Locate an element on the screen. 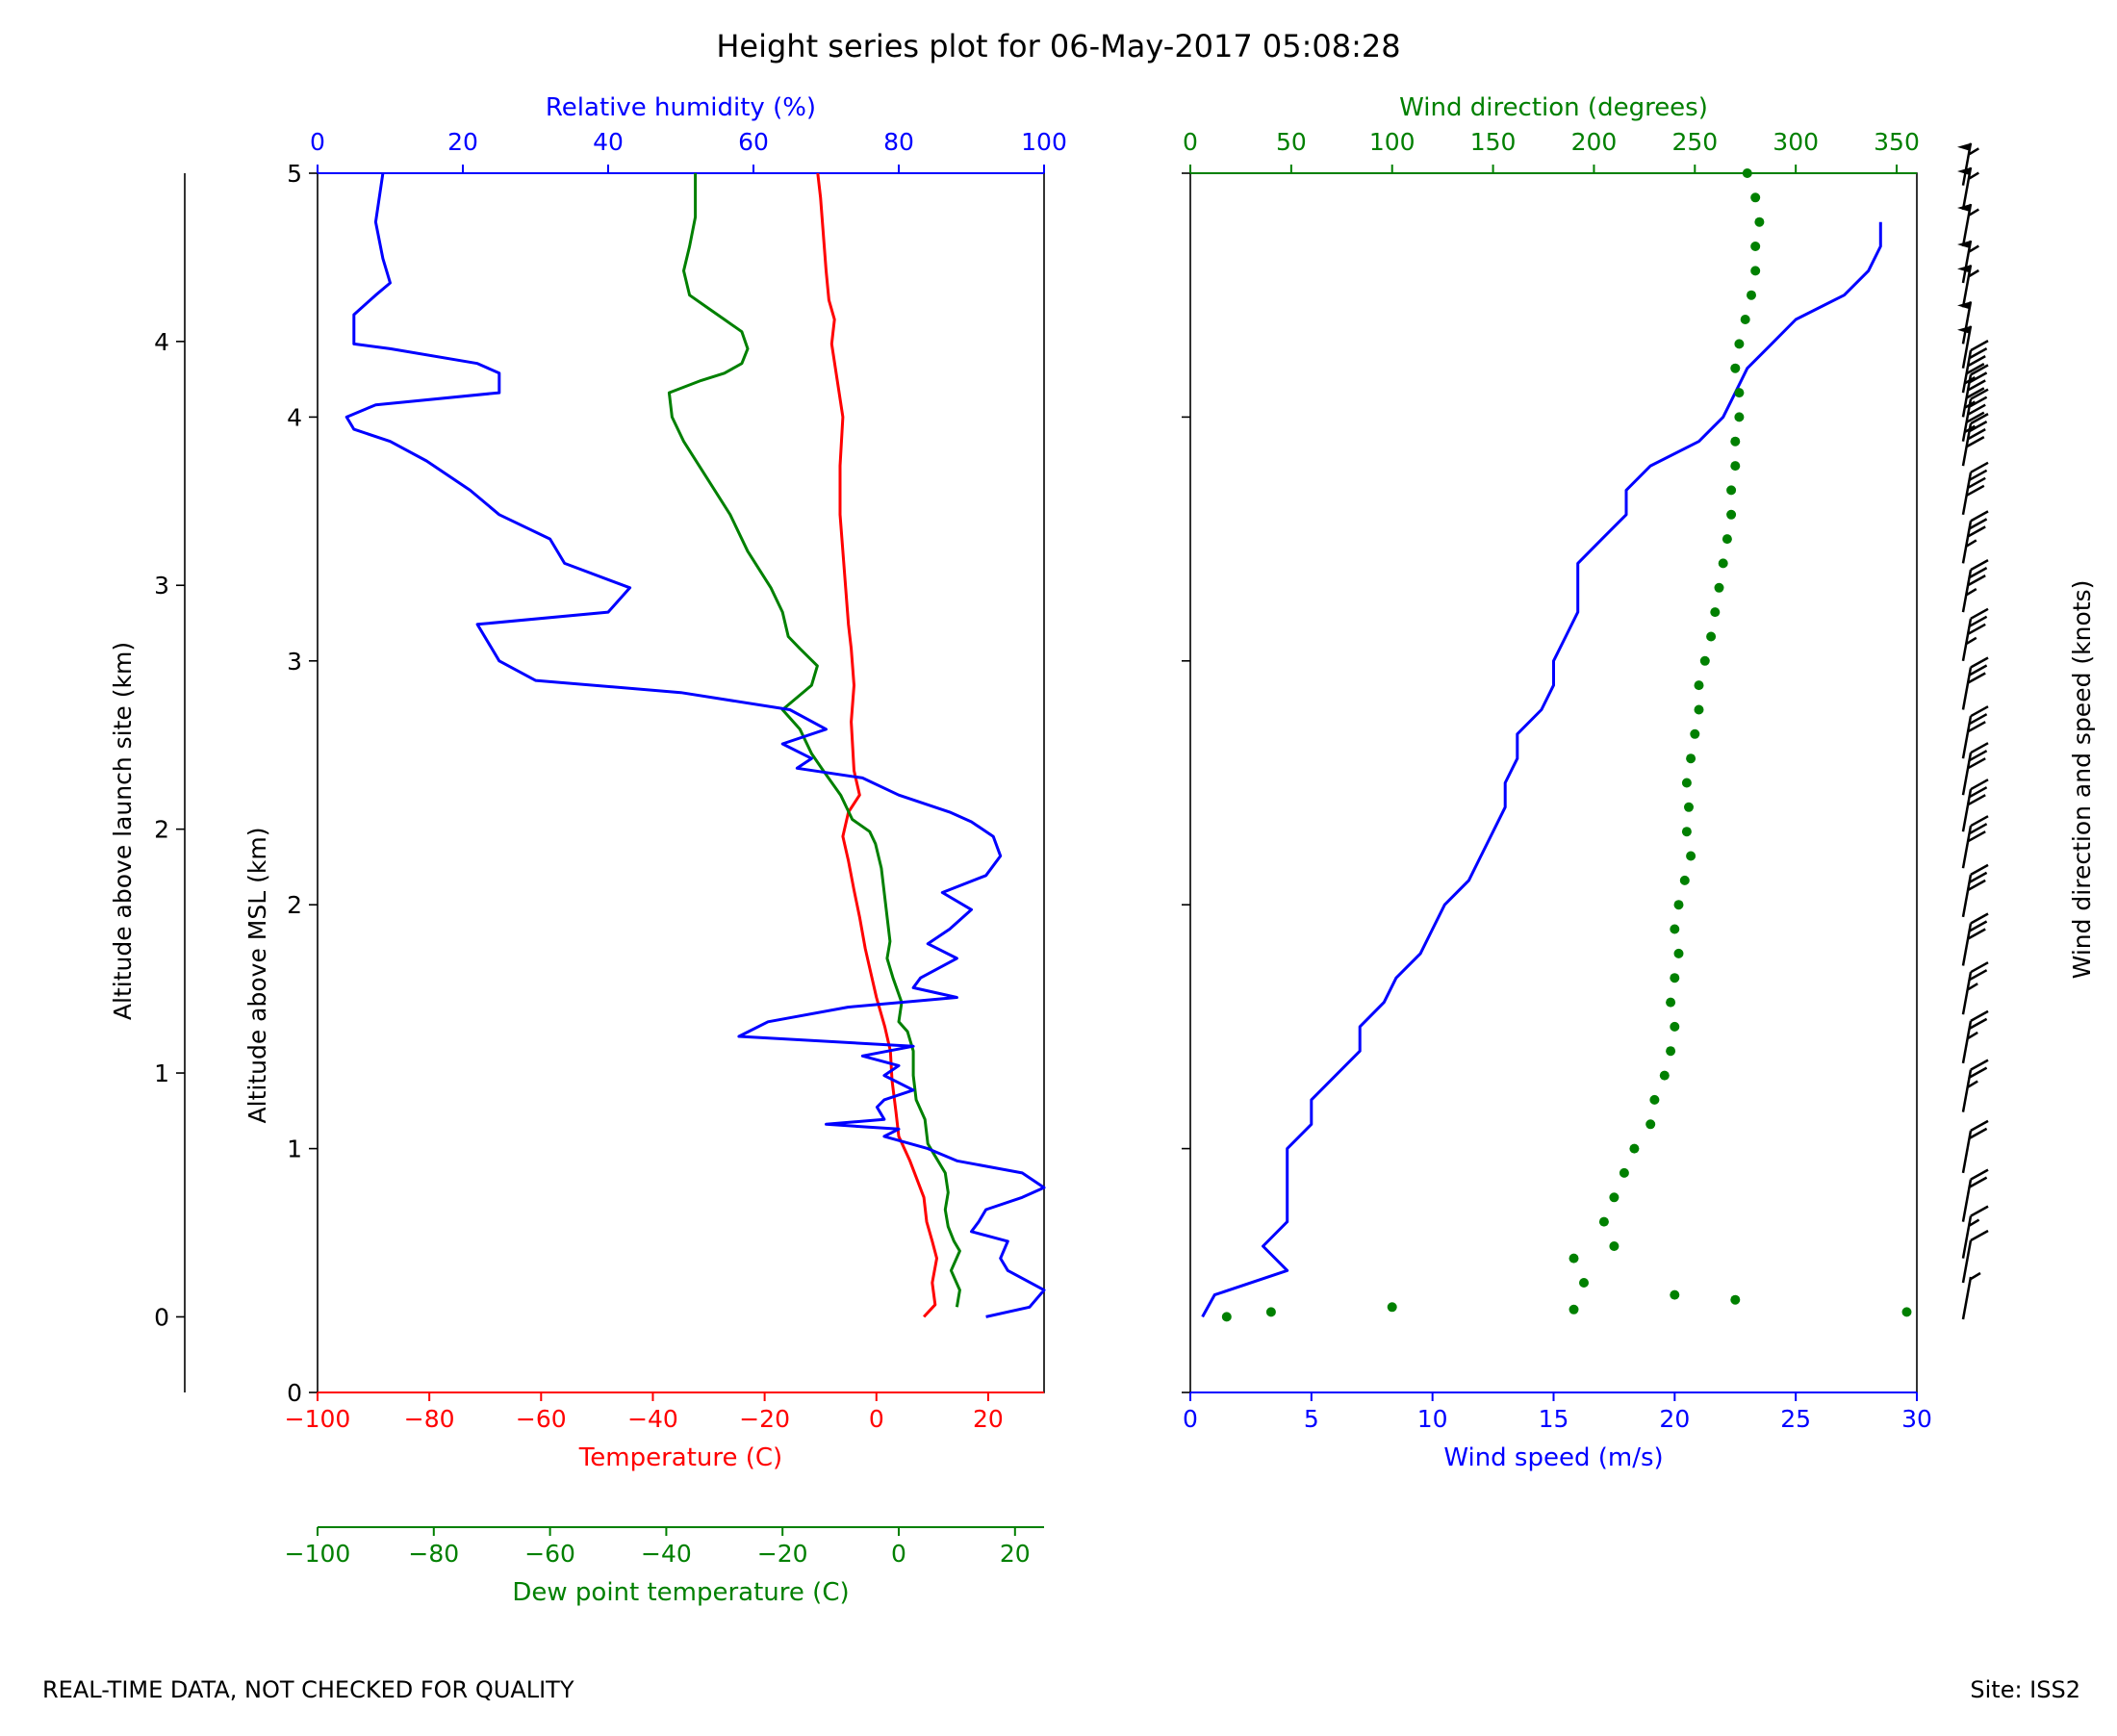  dew-tick-label: −100 is located at coordinates (318, 1554).